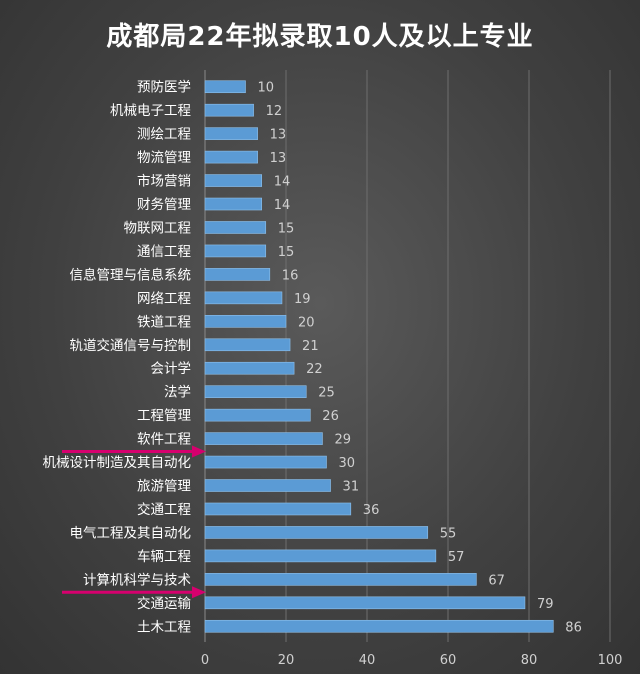 This screenshot has width=640, height=674. Describe the element at coordinates (286, 660) in the screenshot. I see `x-tick-label: 20` at that location.